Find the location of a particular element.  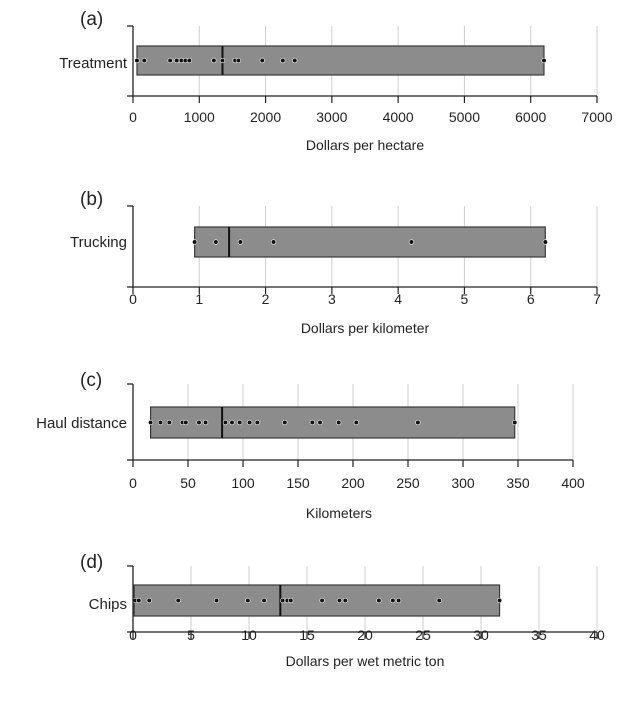

x-tick-label: 50 is located at coordinates (188, 483).